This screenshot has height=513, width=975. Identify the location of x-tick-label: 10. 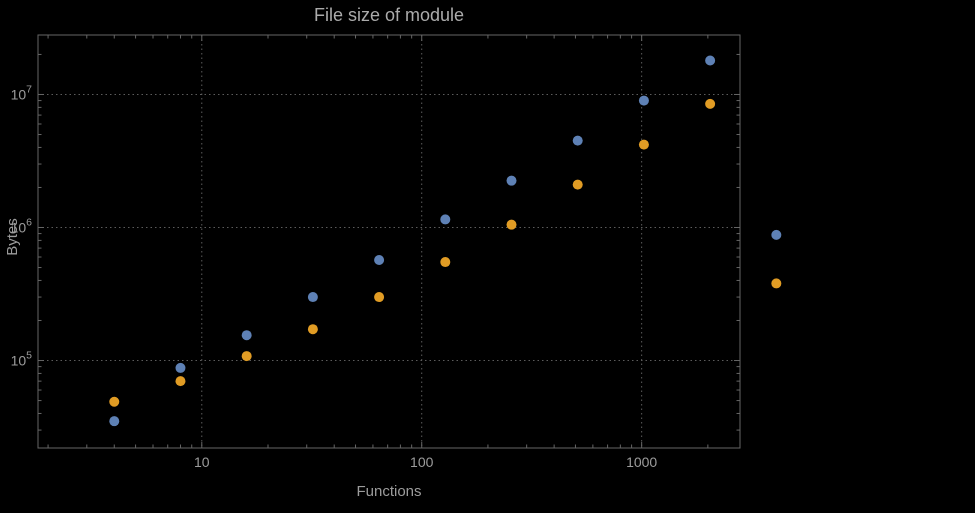
(202, 462).